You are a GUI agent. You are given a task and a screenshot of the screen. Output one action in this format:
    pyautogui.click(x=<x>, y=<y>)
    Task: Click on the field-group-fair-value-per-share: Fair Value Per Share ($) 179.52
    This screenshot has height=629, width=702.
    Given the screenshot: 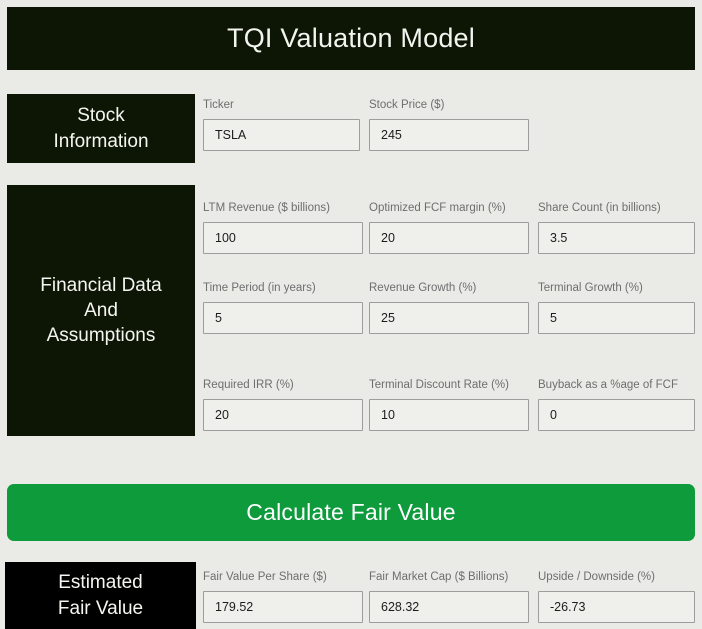 What is the action you would take?
    pyautogui.click(x=283, y=596)
    